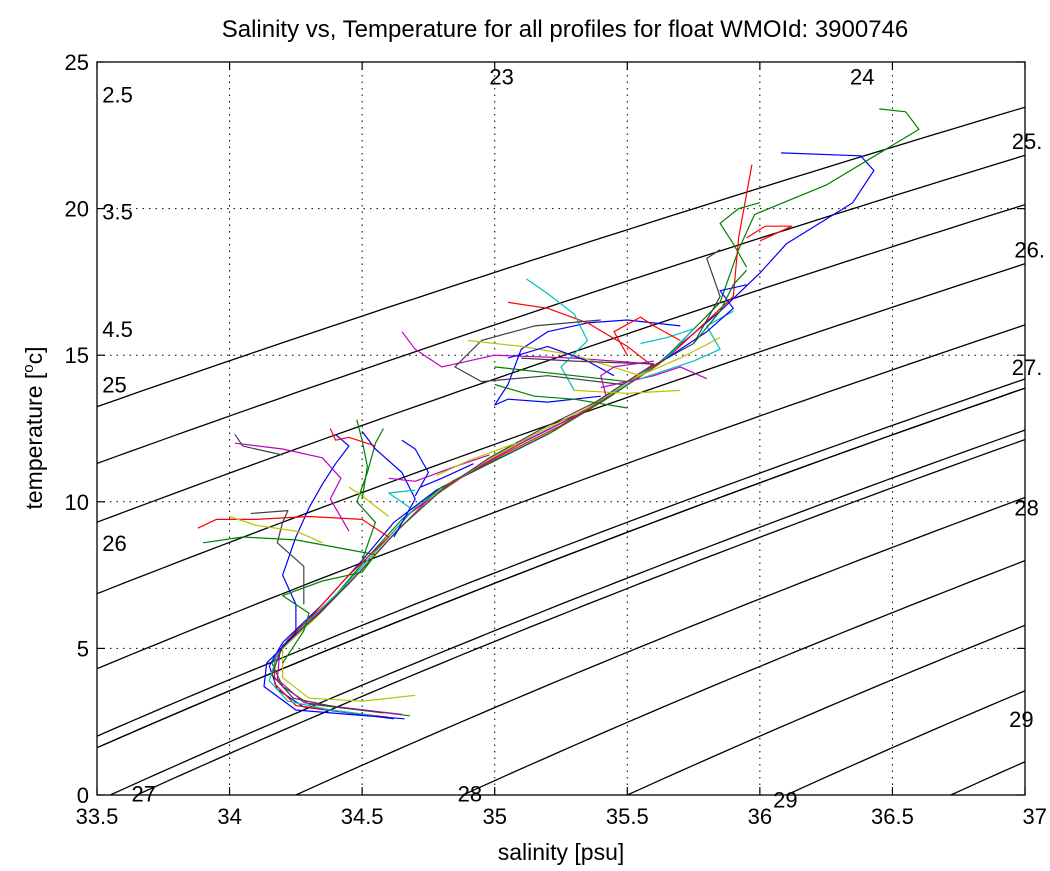 The image size is (1050, 871). What do you see at coordinates (77, 355) in the screenshot?
I see `y-tick-label-3: 15` at bounding box center [77, 355].